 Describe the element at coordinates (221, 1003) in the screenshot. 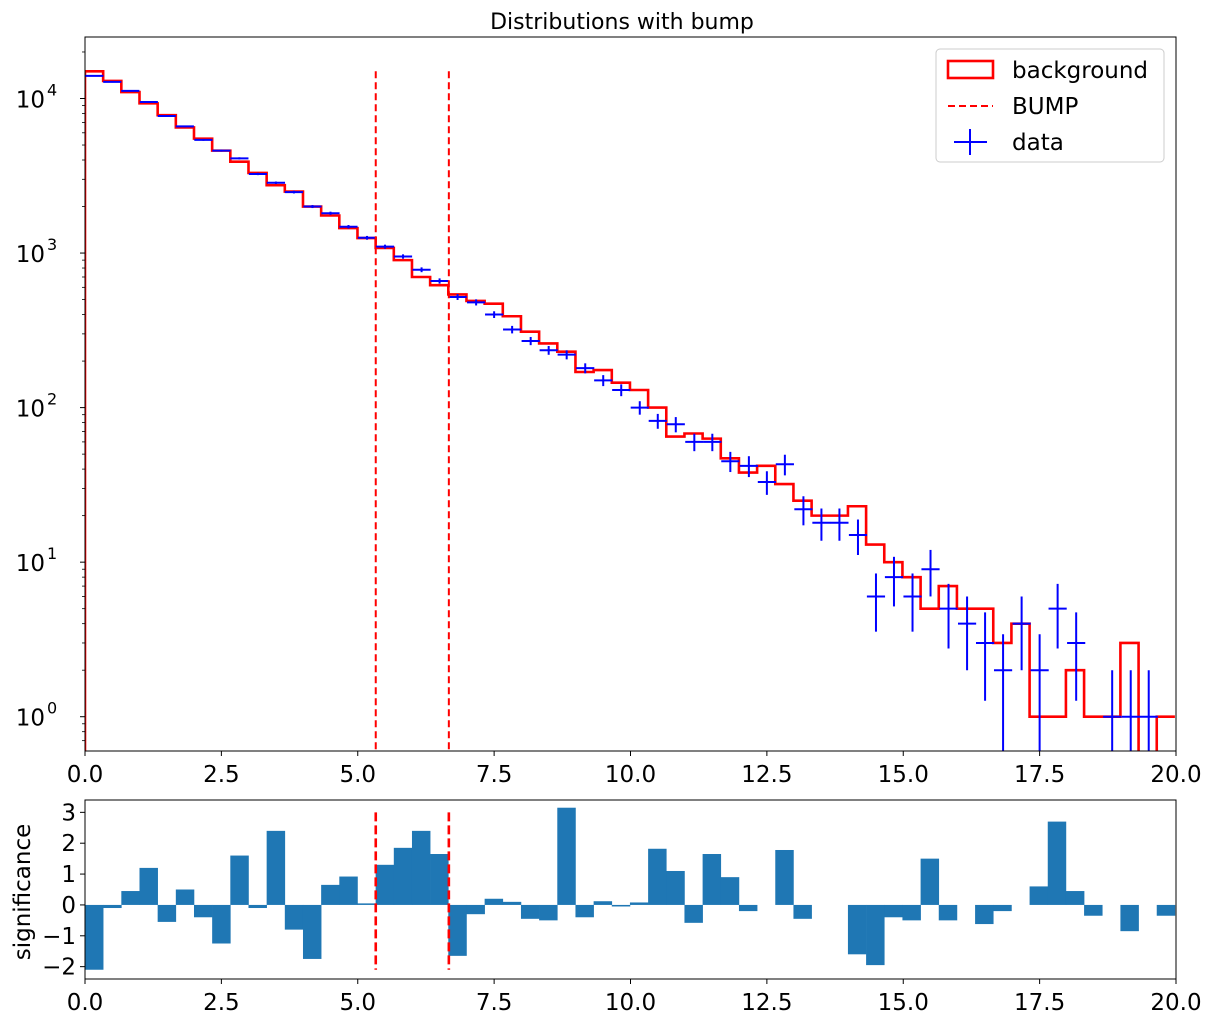

I see `x-tick-label: 2.5` at that location.